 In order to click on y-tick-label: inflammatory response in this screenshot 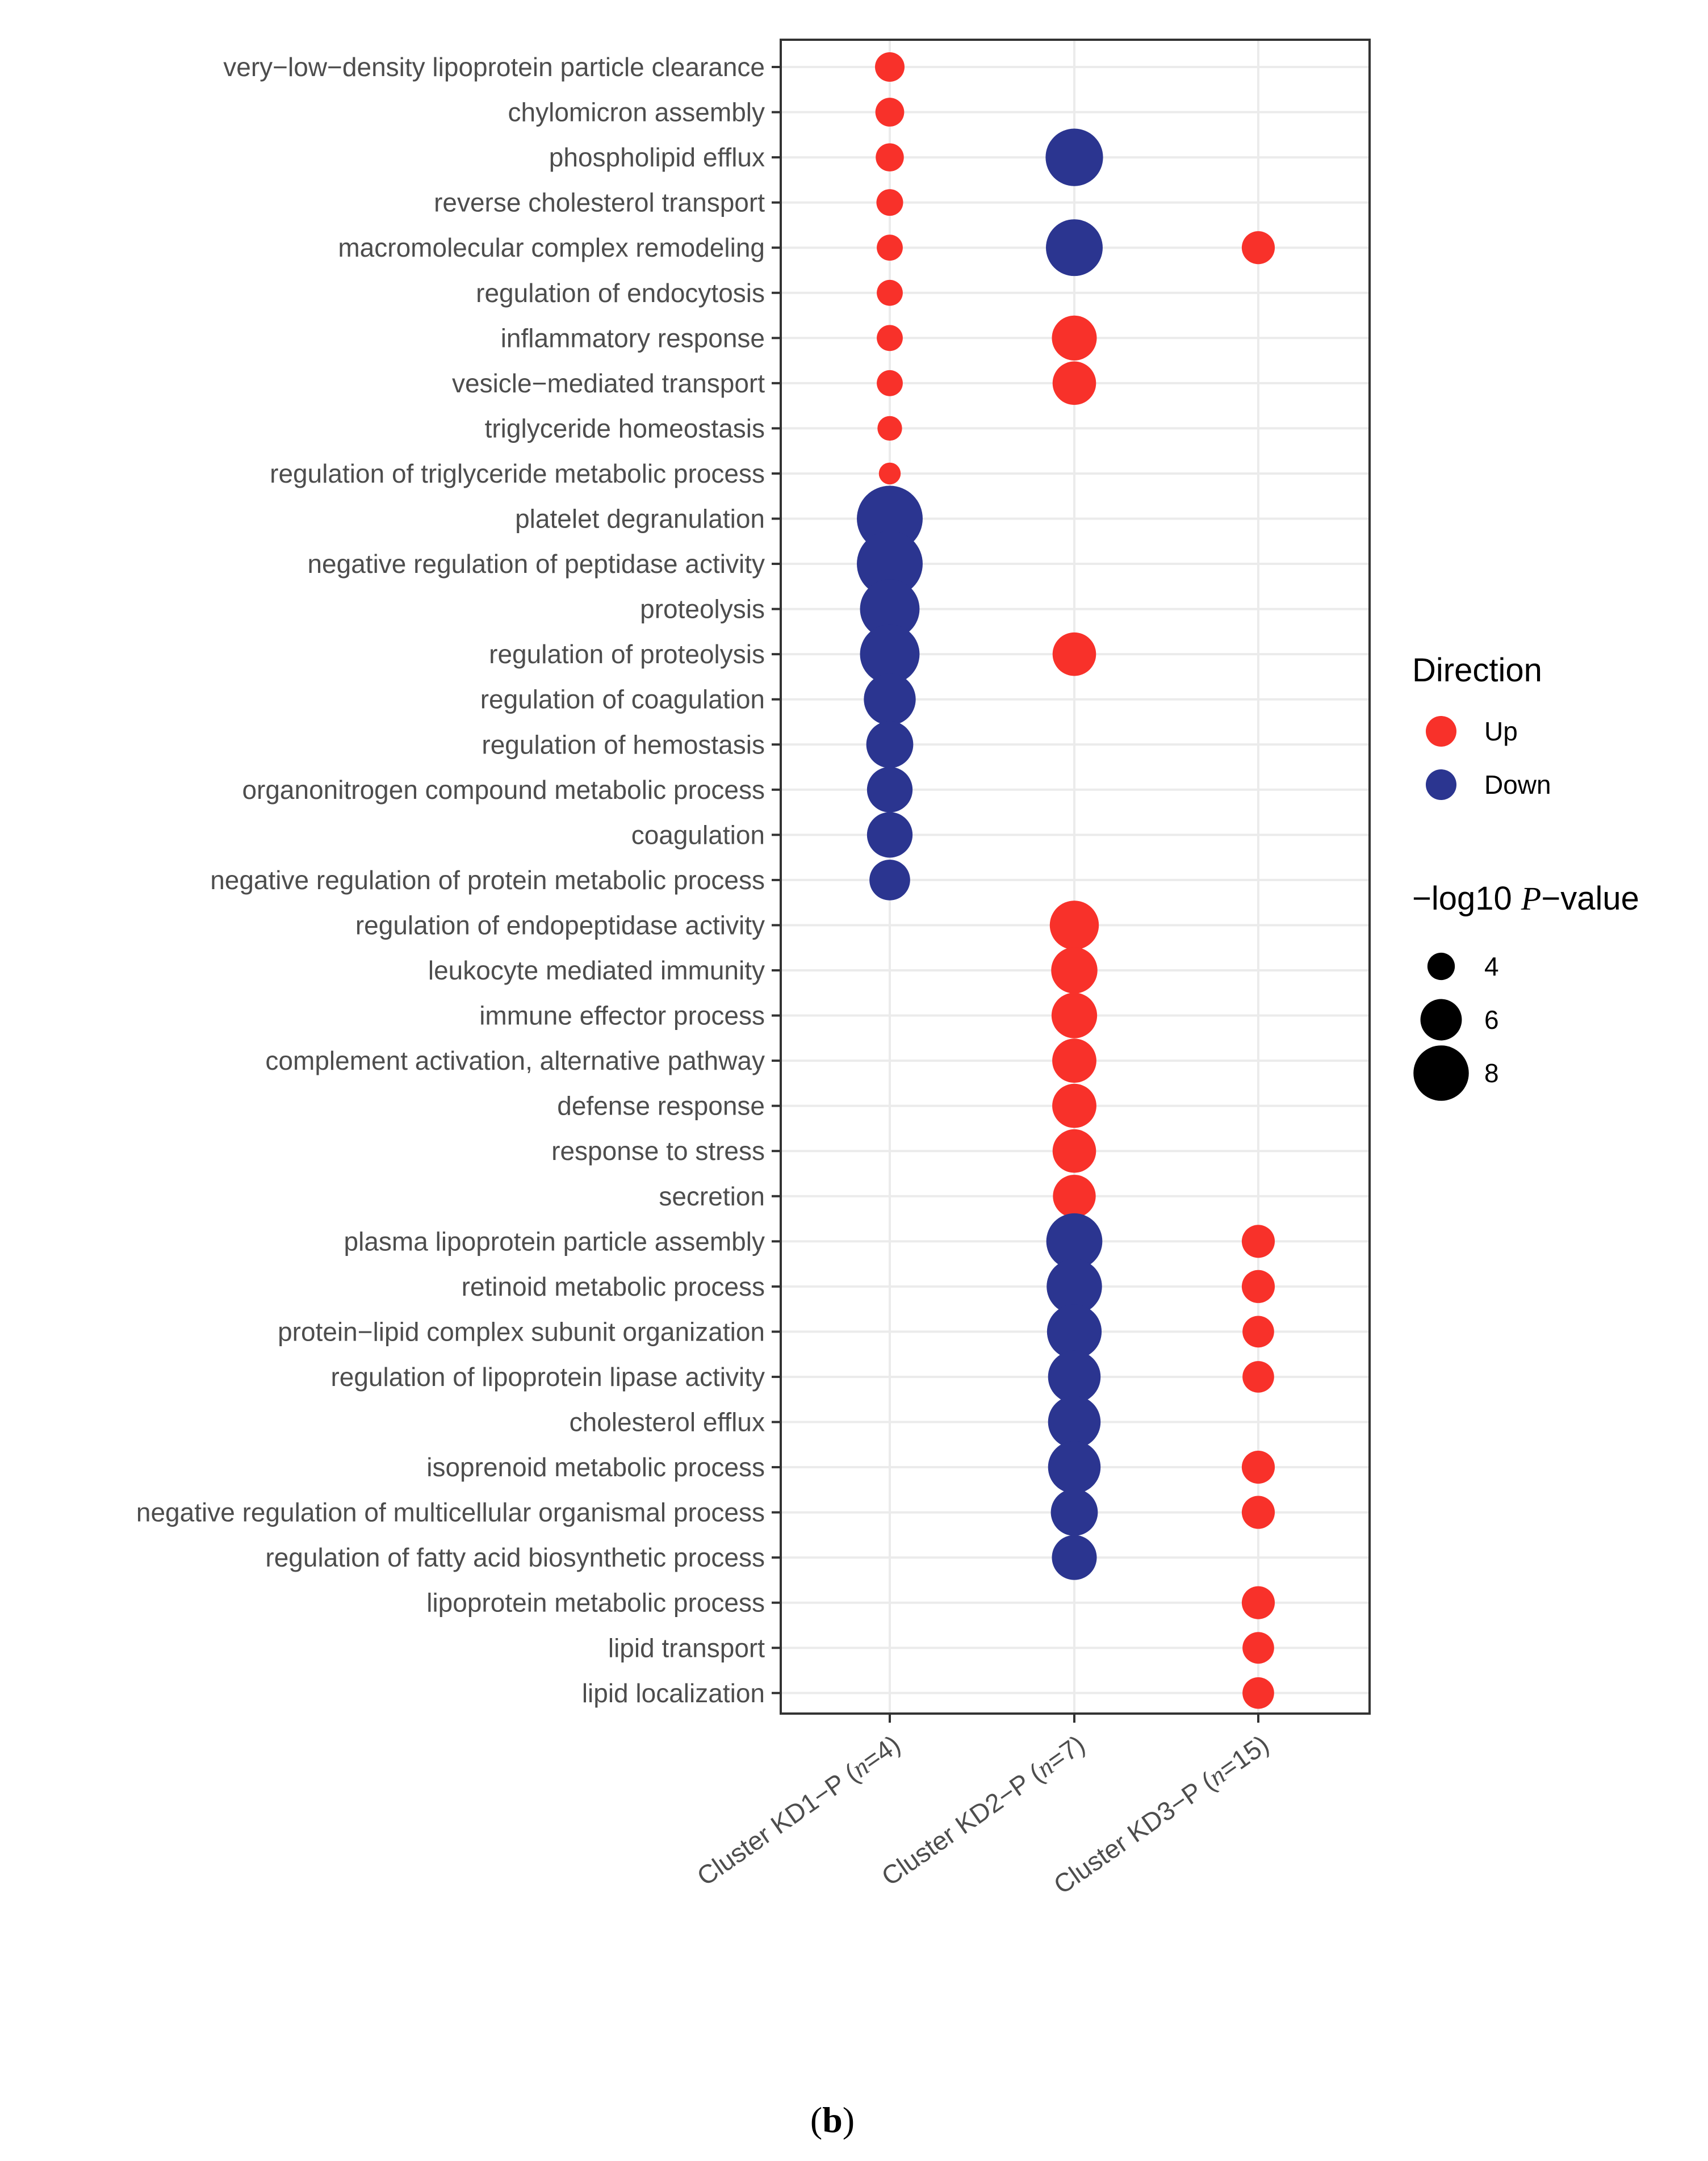, I will do `click(633, 338)`.